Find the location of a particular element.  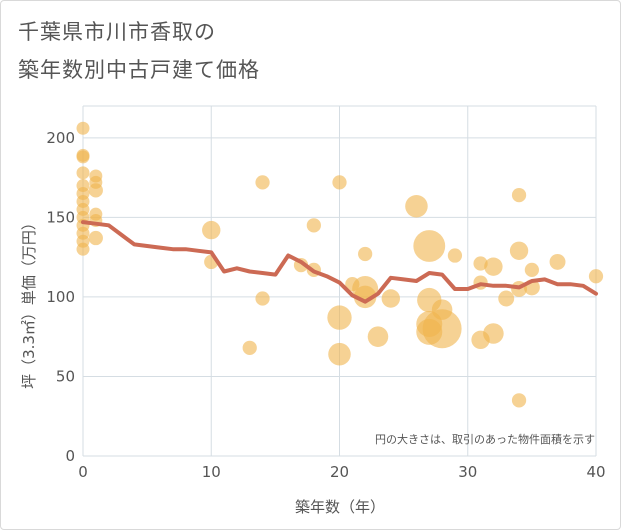

y-tick-label: 100 is located at coordinates (60, 297).